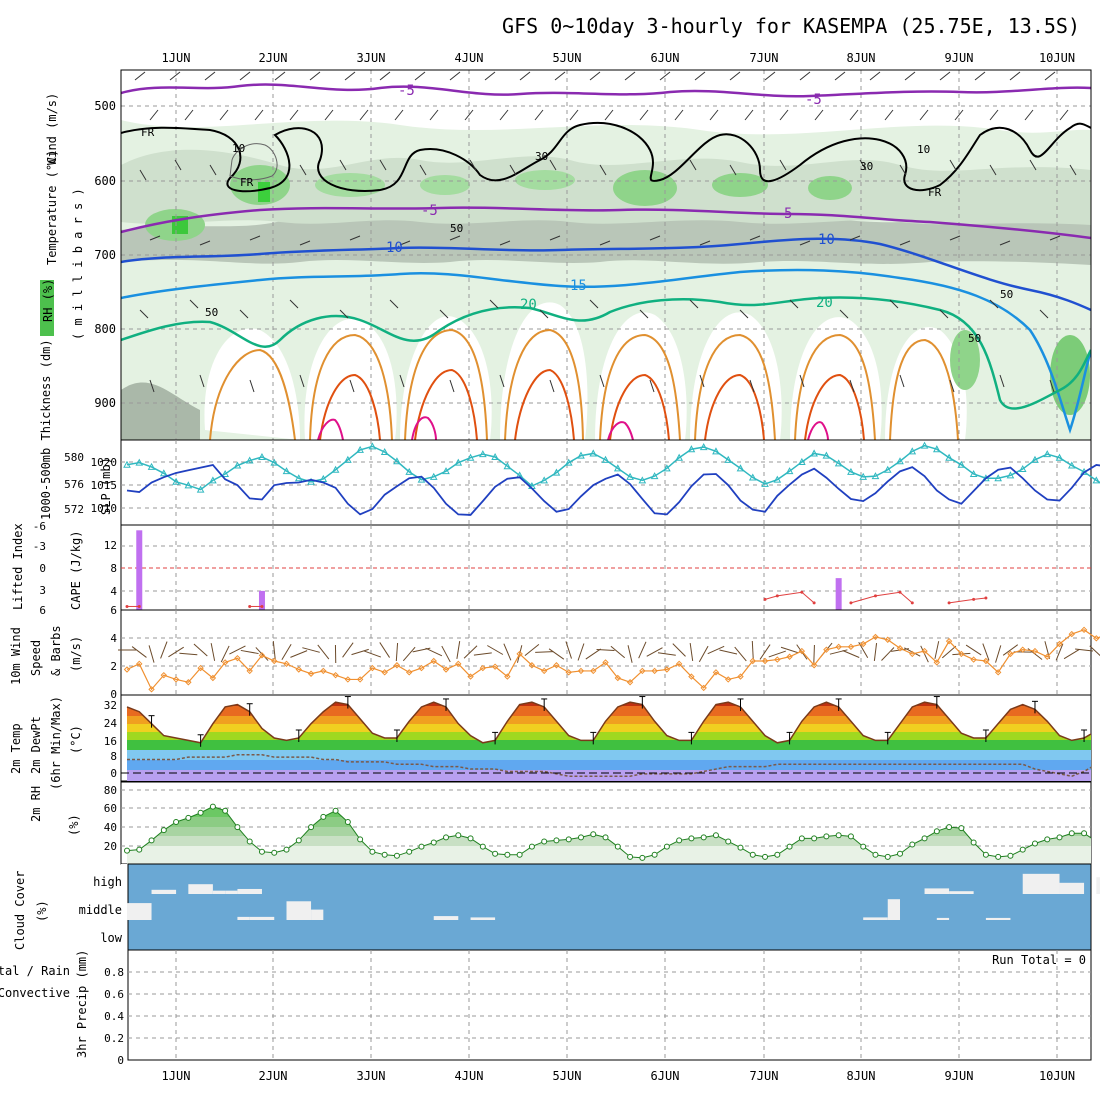 Image resolution: width=1100 pixels, height=1100 pixels. Describe the element at coordinates (665, 58) in the screenshot. I see `top-day-label-6: 6JUN` at that location.